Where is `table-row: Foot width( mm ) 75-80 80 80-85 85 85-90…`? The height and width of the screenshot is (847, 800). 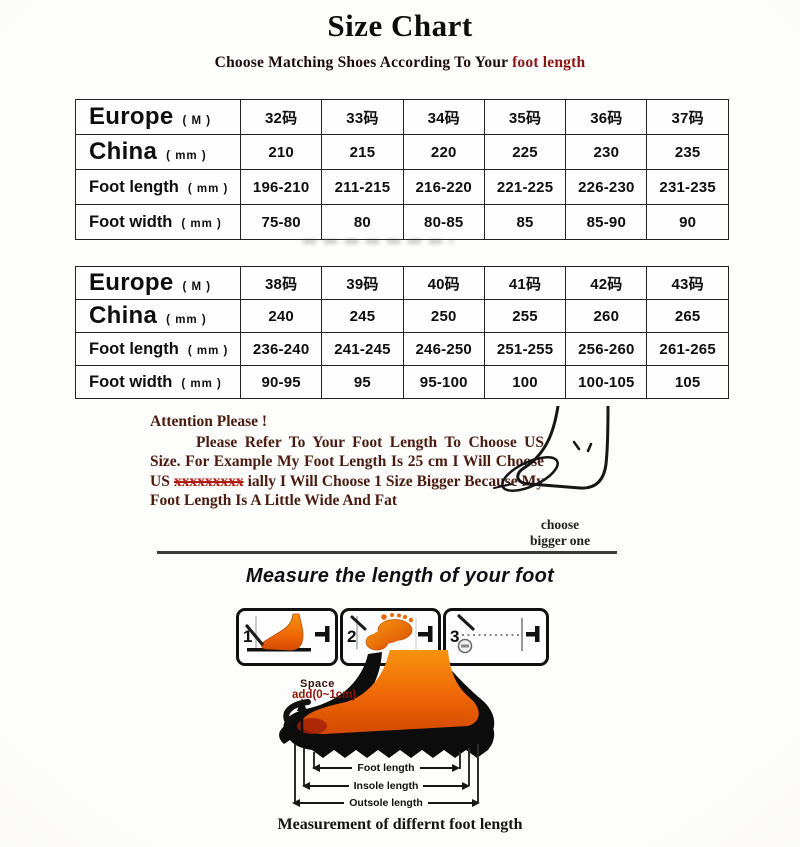
table-row: Foot width( mm ) 75-80 80 80-85 85 85-90… is located at coordinates (402, 222).